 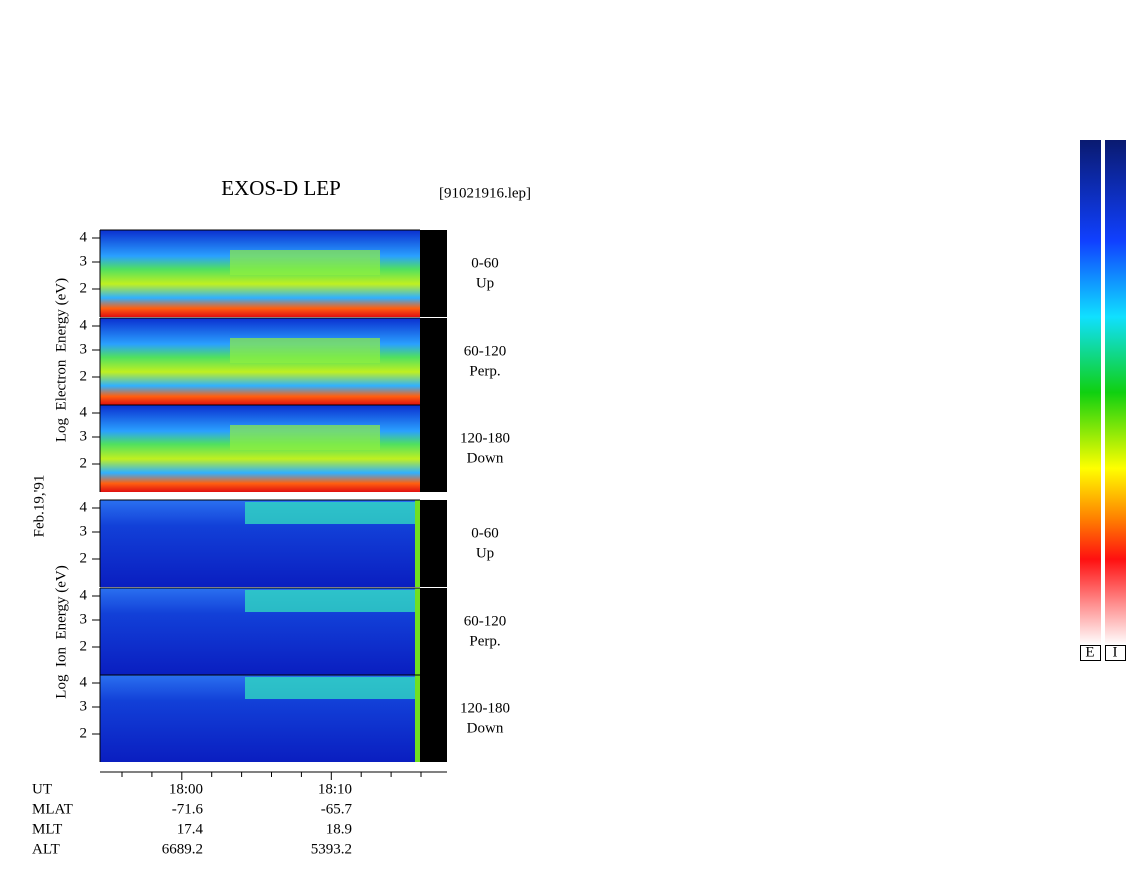 I want to click on row-value: 6689.2, so click(x=182, y=849).